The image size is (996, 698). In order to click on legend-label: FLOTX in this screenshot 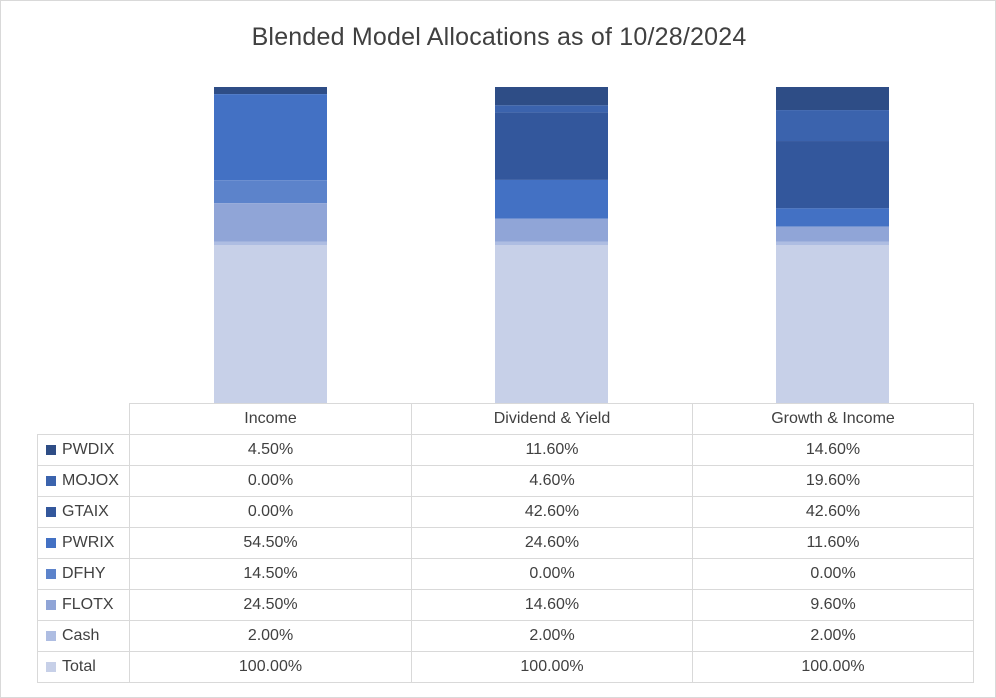, I will do `click(88, 604)`.